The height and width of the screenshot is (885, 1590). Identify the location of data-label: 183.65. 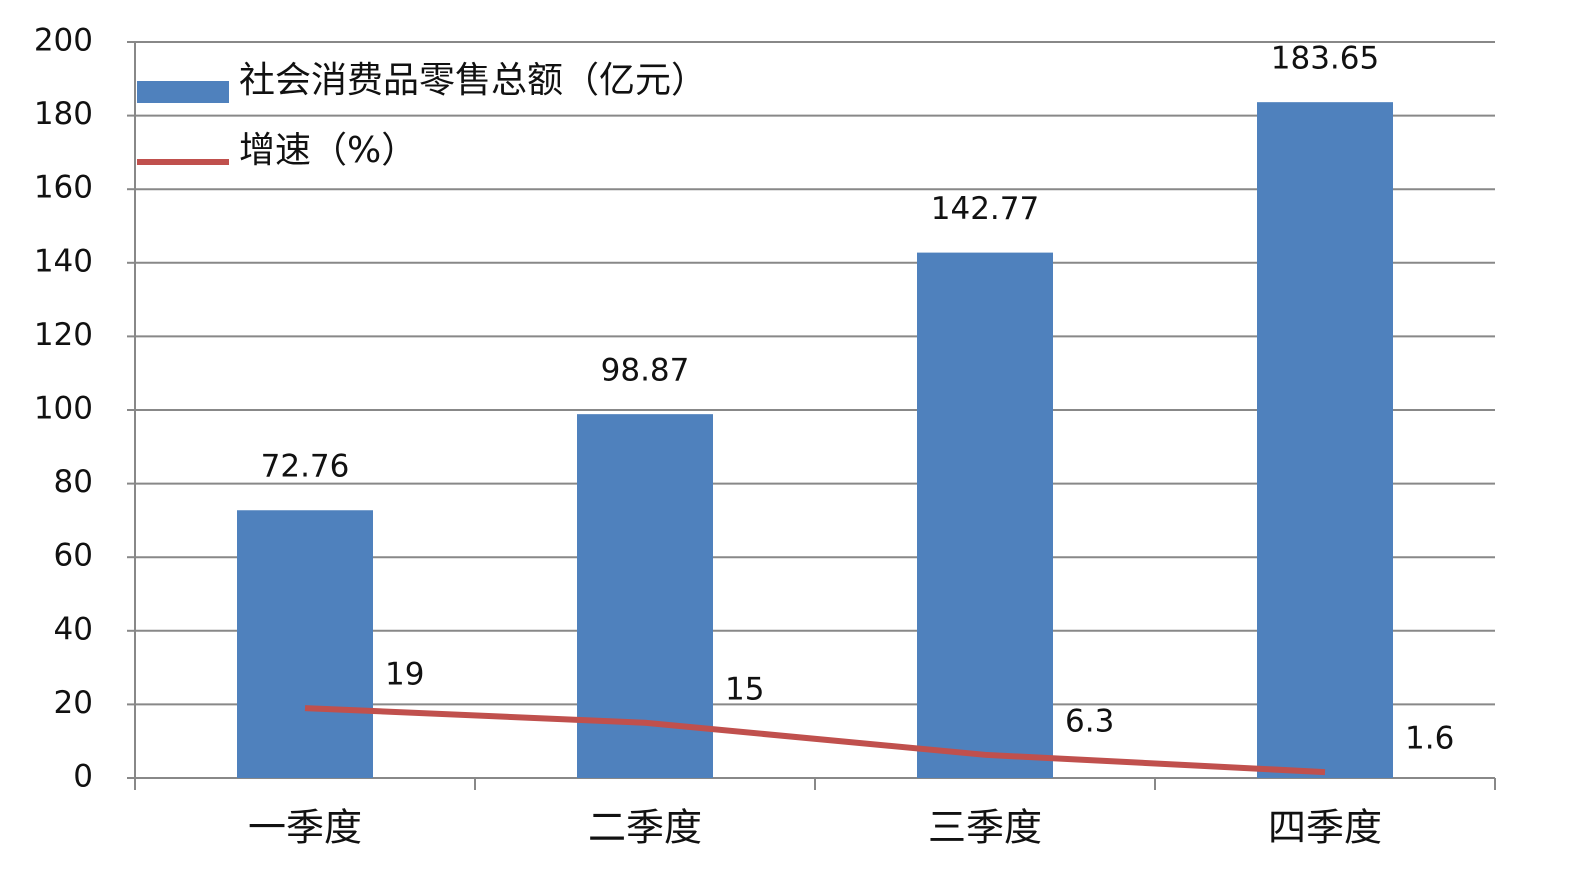
(1325, 59).